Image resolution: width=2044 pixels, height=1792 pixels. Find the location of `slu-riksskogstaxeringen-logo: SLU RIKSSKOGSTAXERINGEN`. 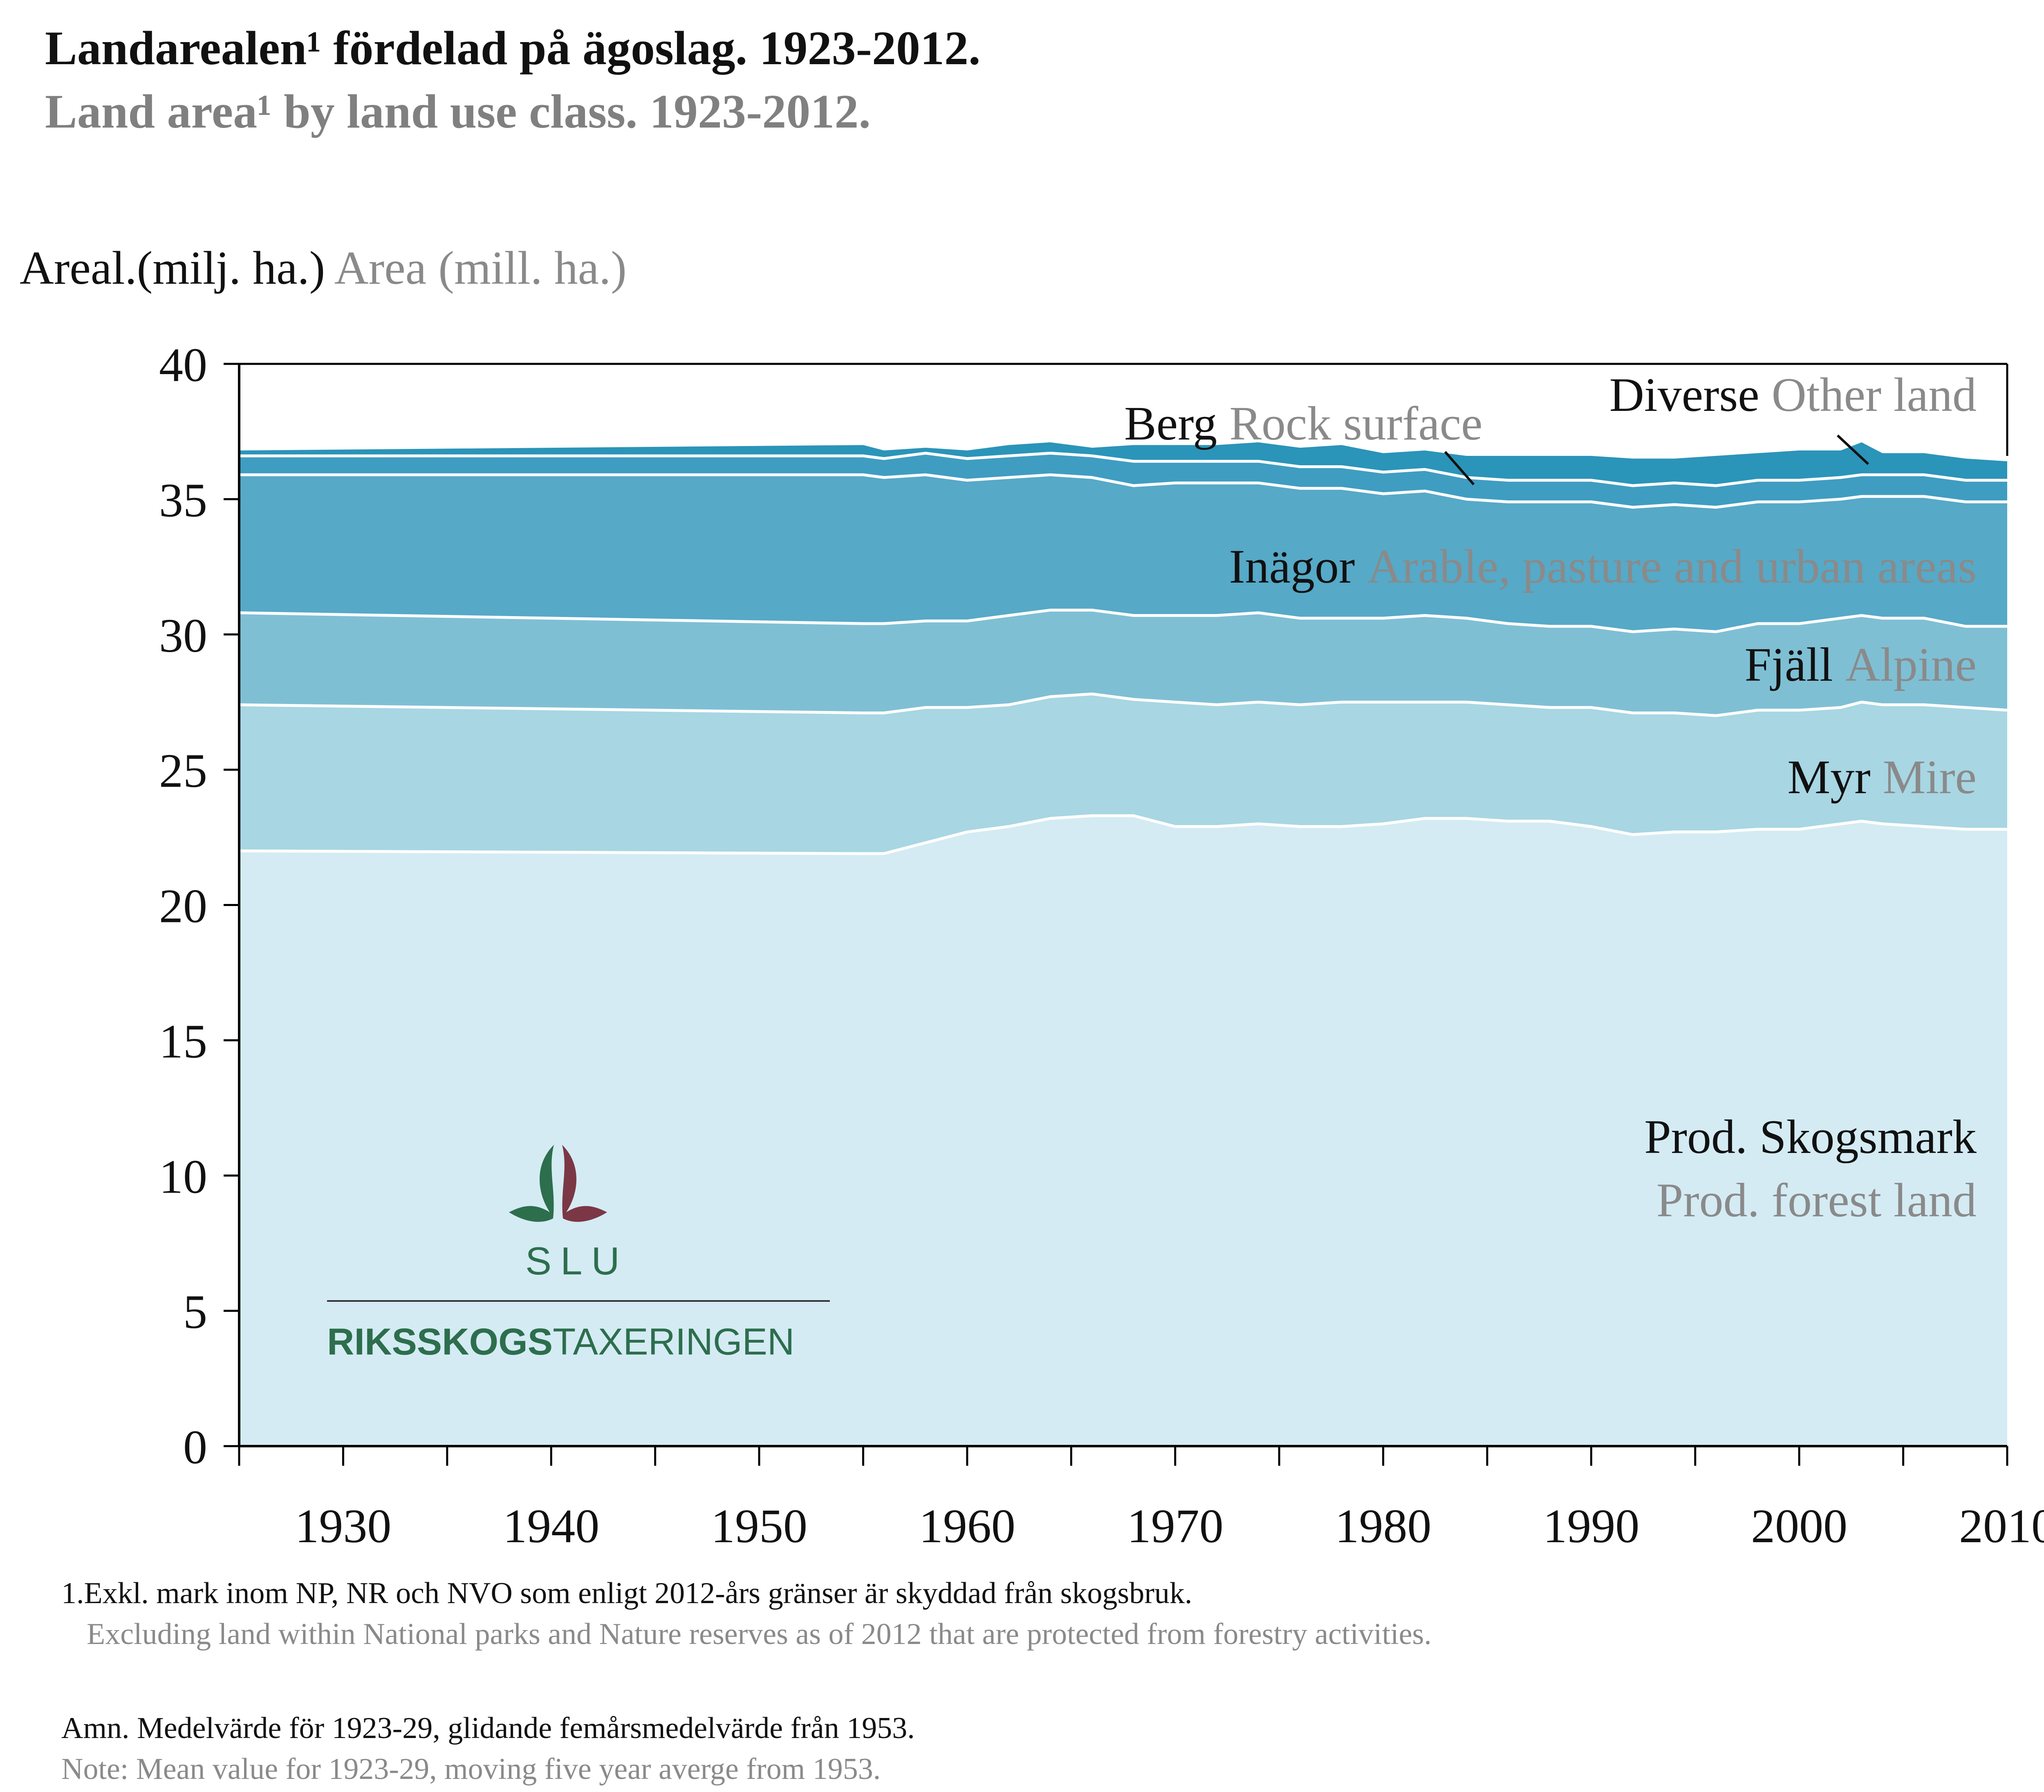

slu-riksskogstaxeringen-logo: SLU RIKSSKOGSTAXERINGEN is located at coordinates (578, 1255).